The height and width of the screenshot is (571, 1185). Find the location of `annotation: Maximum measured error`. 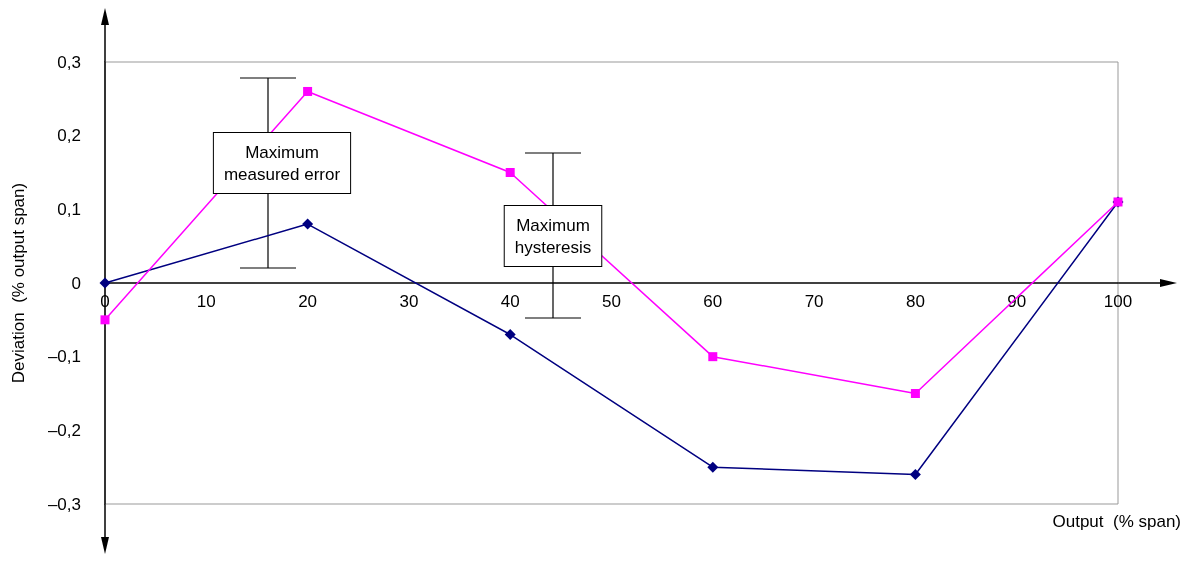

annotation: Maximum measured error is located at coordinates (282, 163).